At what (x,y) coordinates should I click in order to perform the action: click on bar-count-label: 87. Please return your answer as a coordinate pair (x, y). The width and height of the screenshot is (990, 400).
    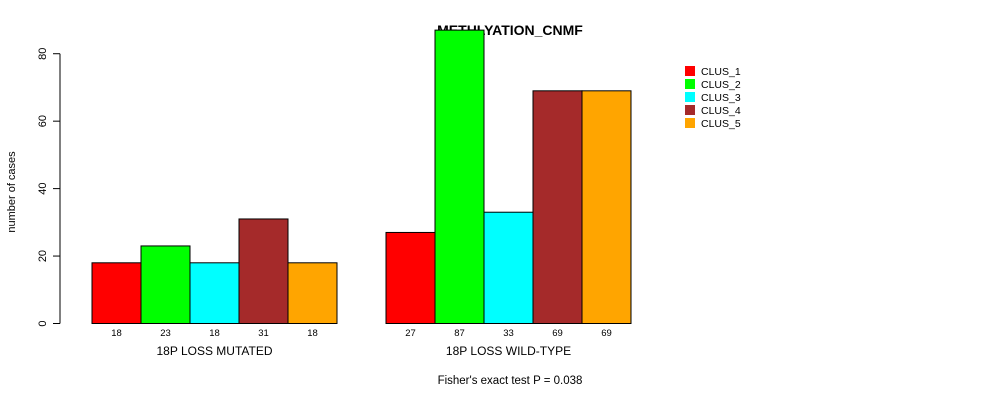
    Looking at the image, I should click on (459, 333).